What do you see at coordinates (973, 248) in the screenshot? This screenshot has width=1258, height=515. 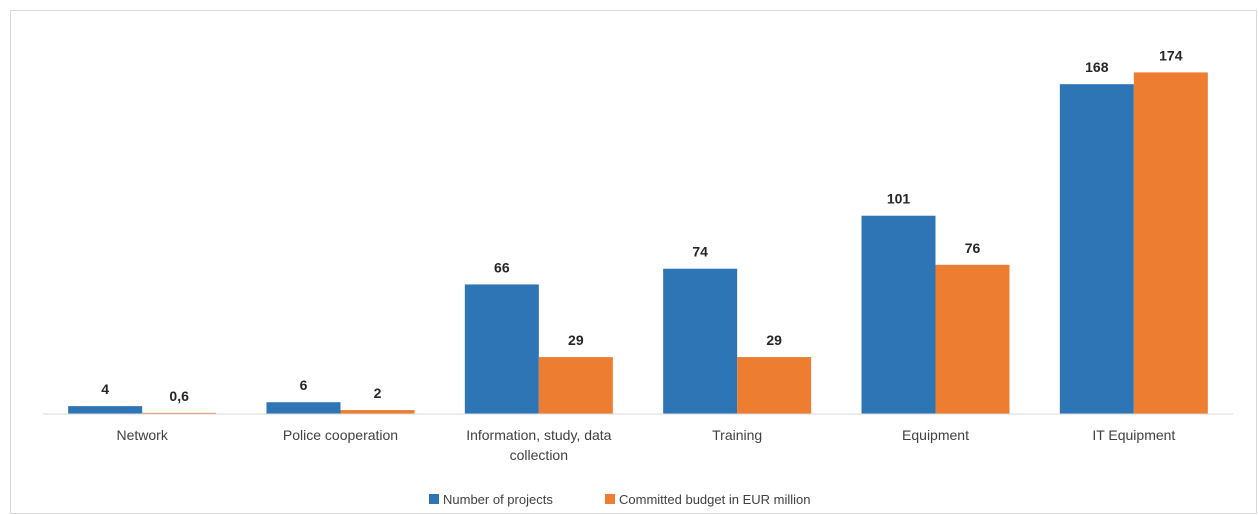 I see `data-label-budget-4: 76` at bounding box center [973, 248].